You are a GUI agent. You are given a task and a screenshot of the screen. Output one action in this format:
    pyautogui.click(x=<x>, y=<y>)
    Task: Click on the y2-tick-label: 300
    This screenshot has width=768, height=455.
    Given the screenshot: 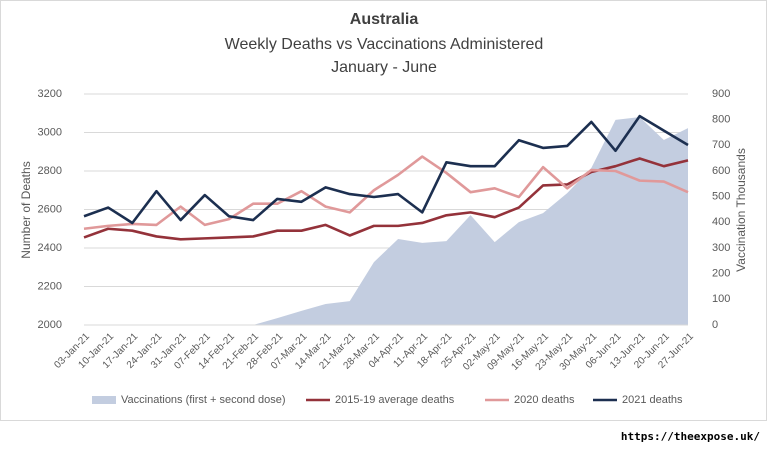 What is the action you would take?
    pyautogui.click(x=721, y=248)
    